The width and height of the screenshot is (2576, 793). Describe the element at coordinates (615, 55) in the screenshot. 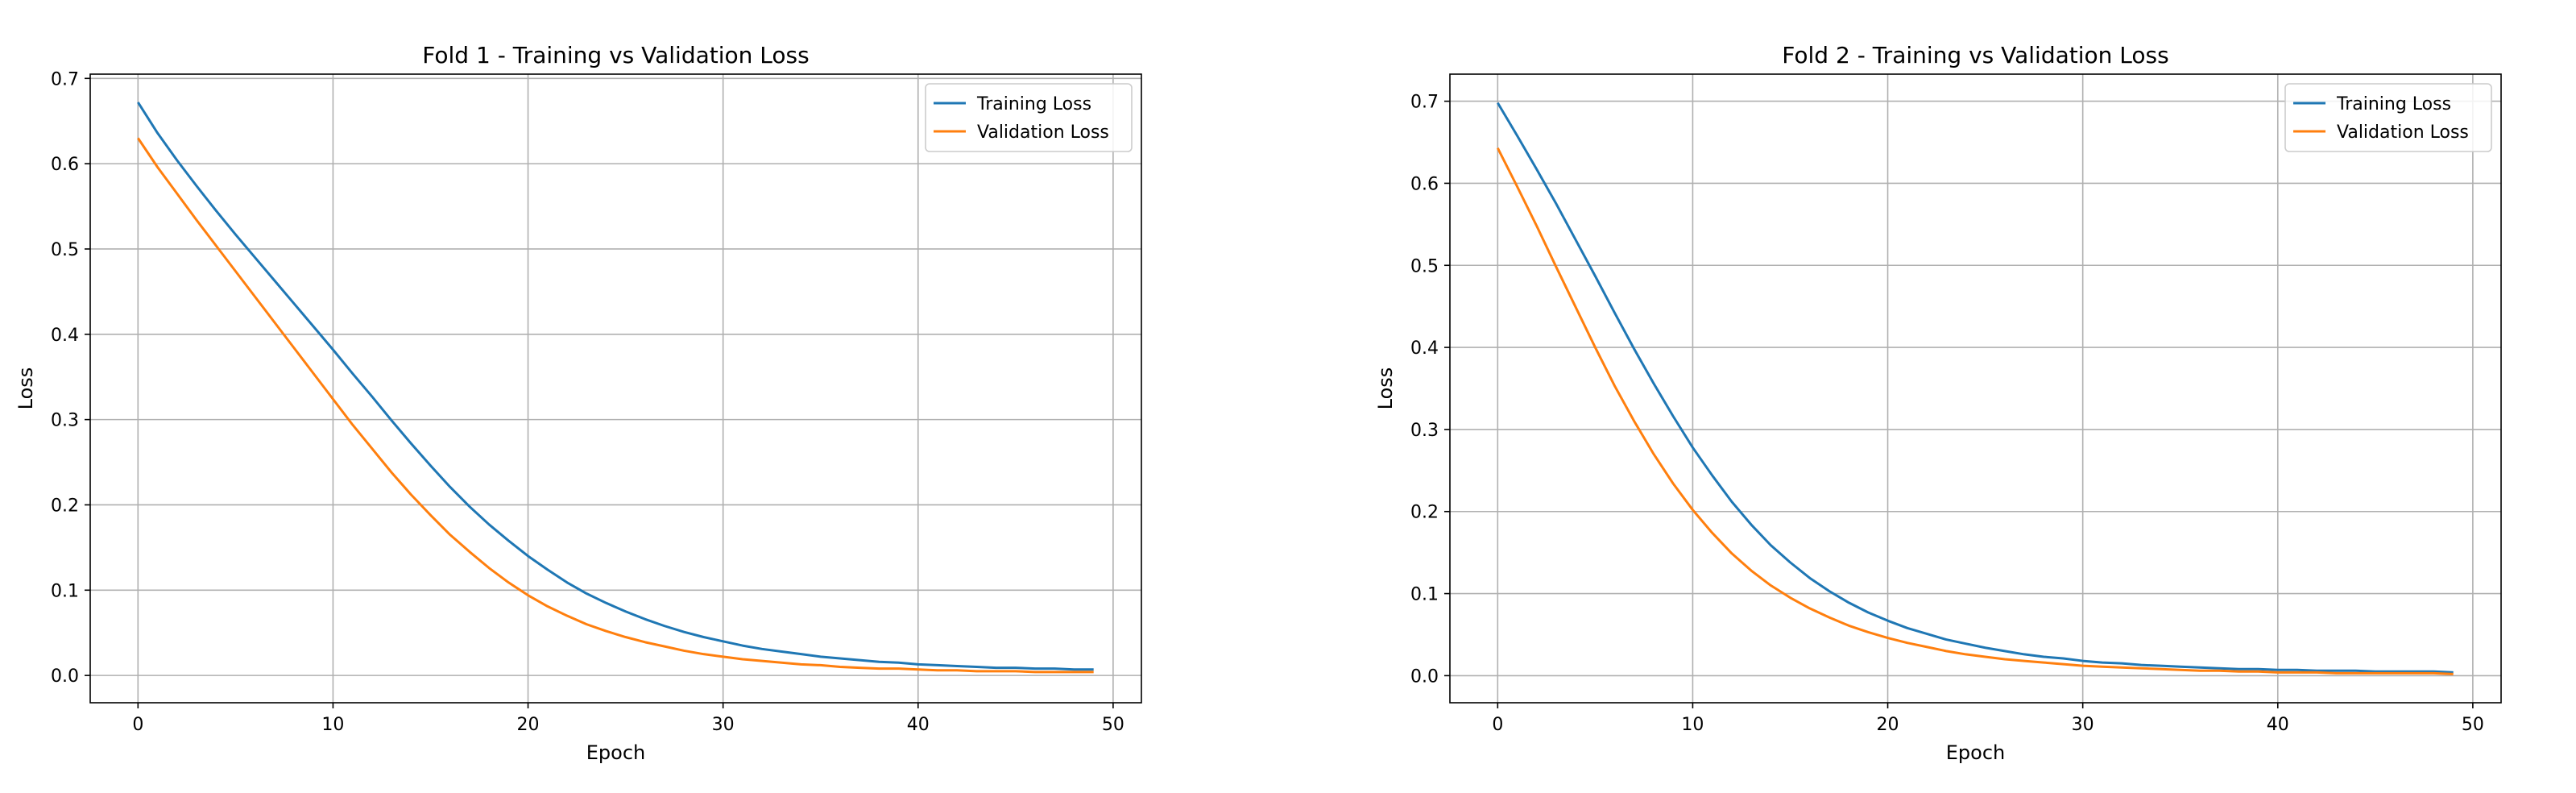

I see `chart-title: Fold 1 - Training vs Validation Loss` at that location.